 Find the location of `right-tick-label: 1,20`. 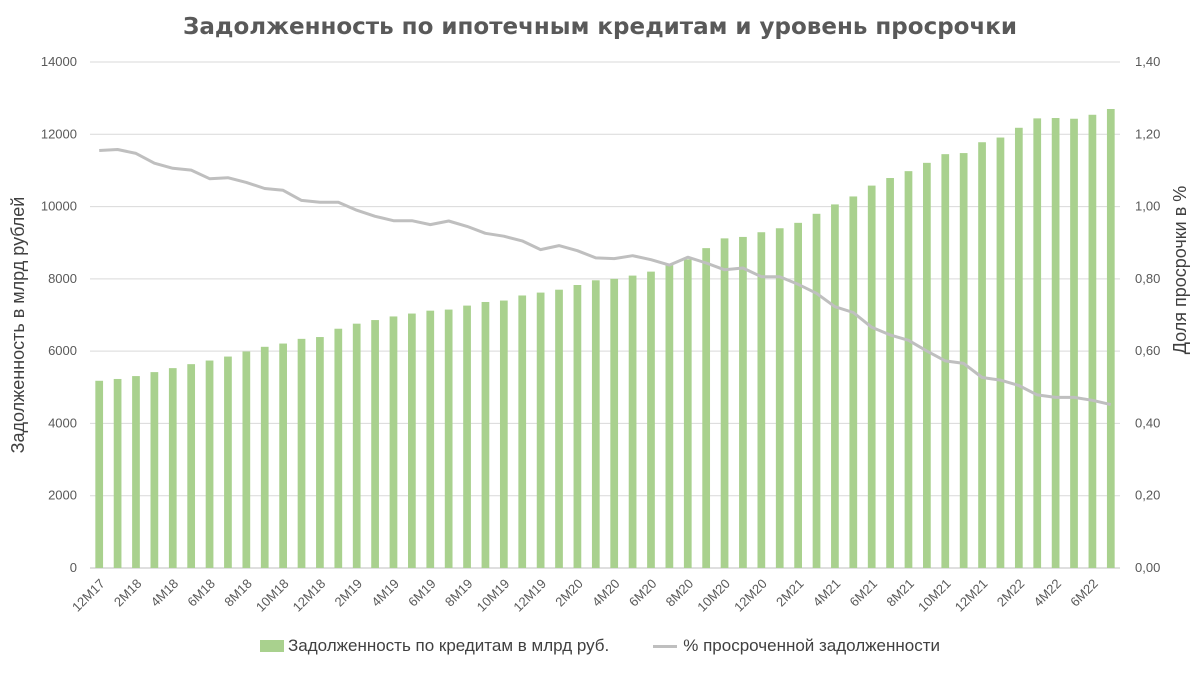

right-tick-label: 1,20 is located at coordinates (1147, 133).